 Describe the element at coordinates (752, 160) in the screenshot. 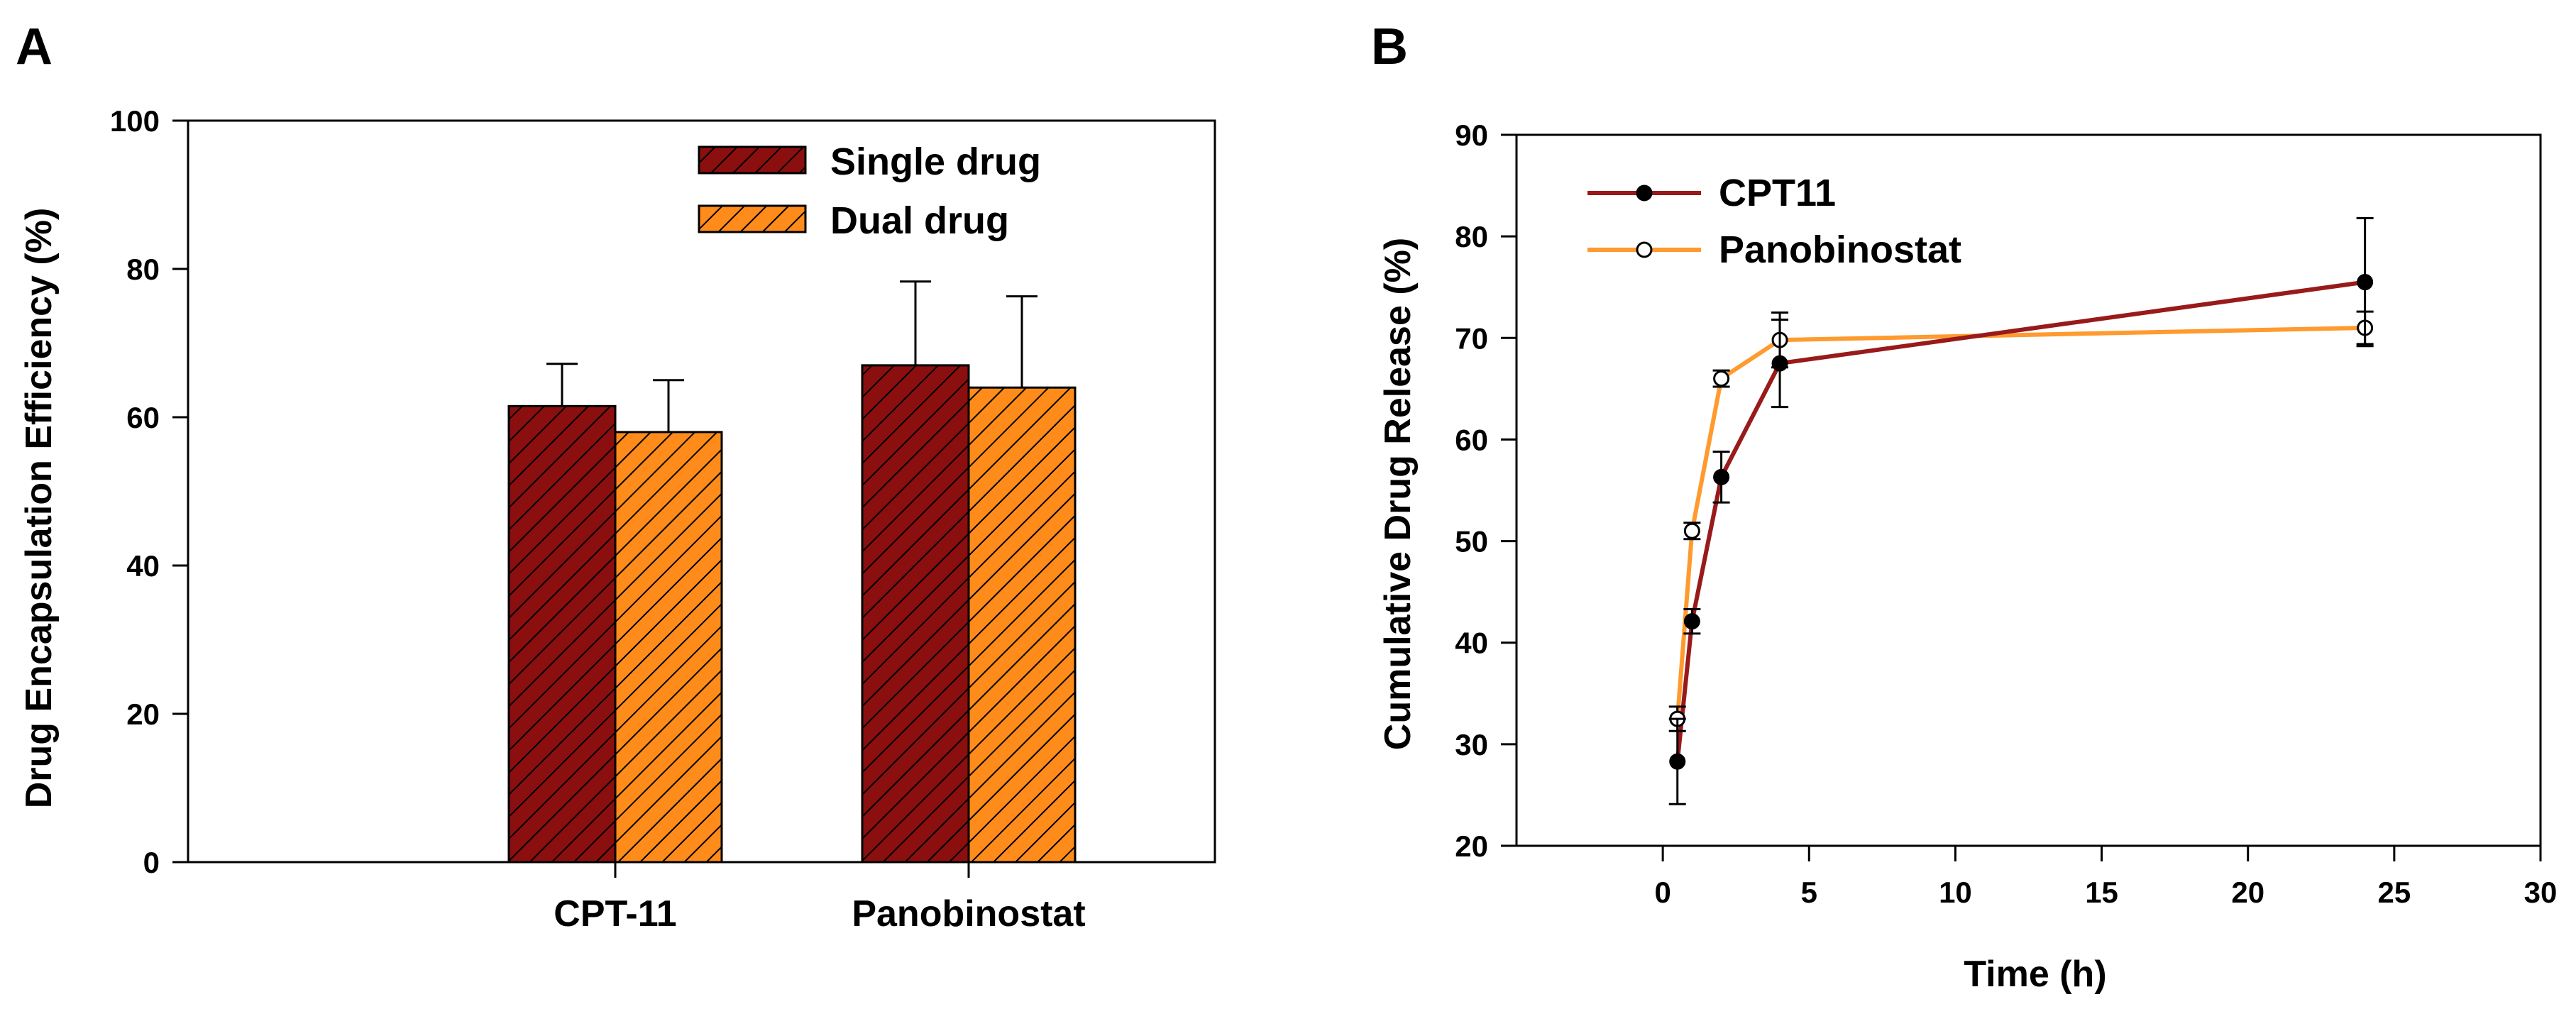

I see `legend-single-swatch` at that location.